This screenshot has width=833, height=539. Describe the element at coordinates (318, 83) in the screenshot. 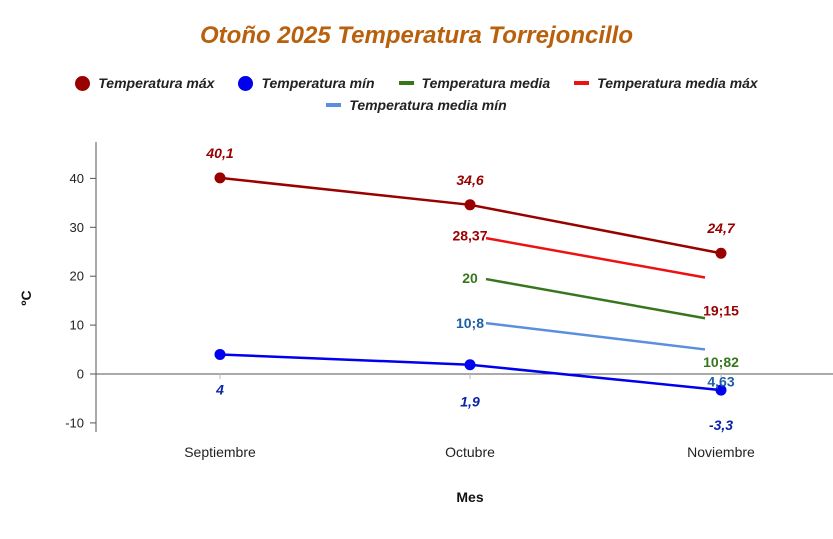

I see `legend-label-temp-min: Temperatura mín` at that location.